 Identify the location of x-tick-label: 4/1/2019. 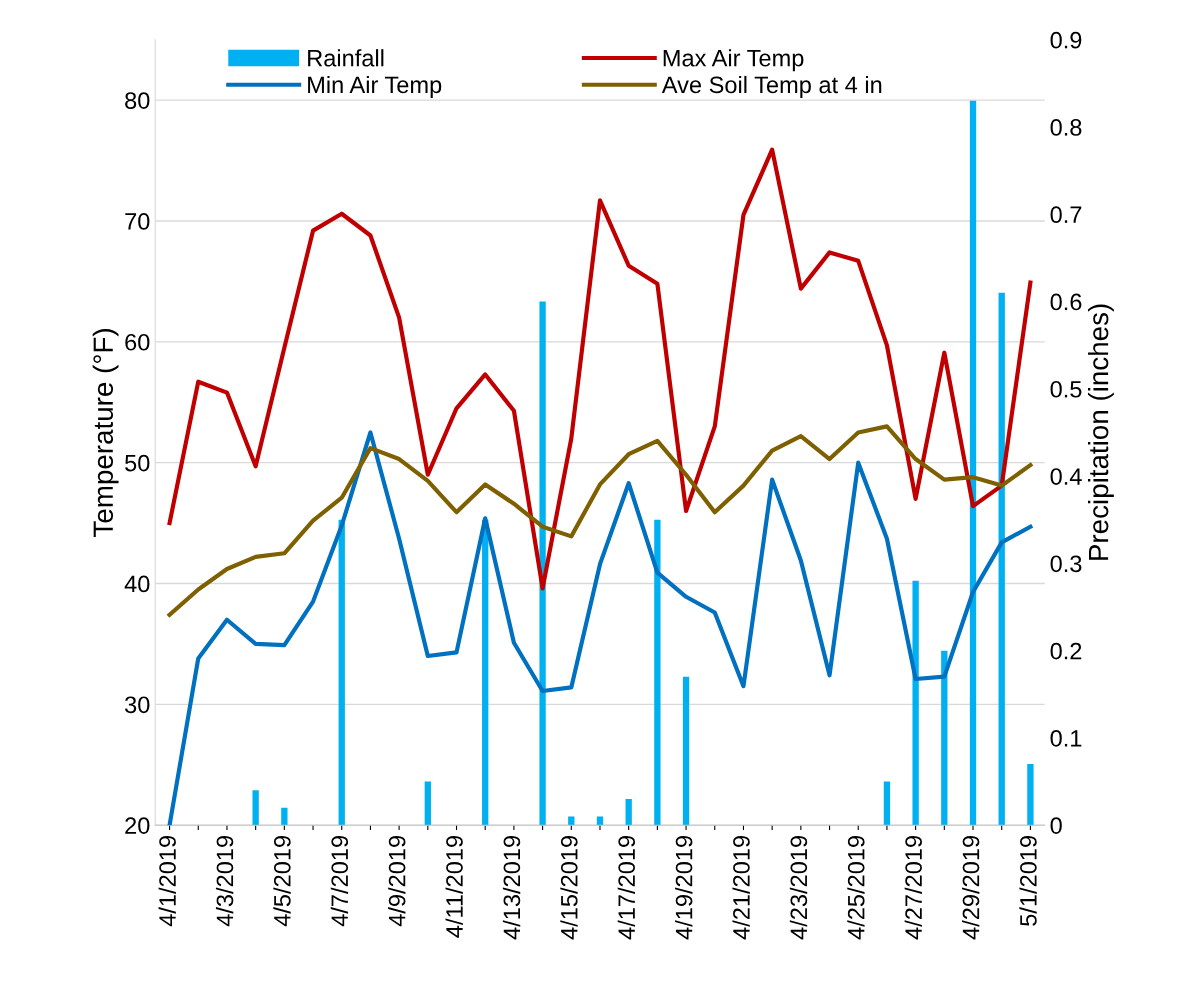
(167, 881).